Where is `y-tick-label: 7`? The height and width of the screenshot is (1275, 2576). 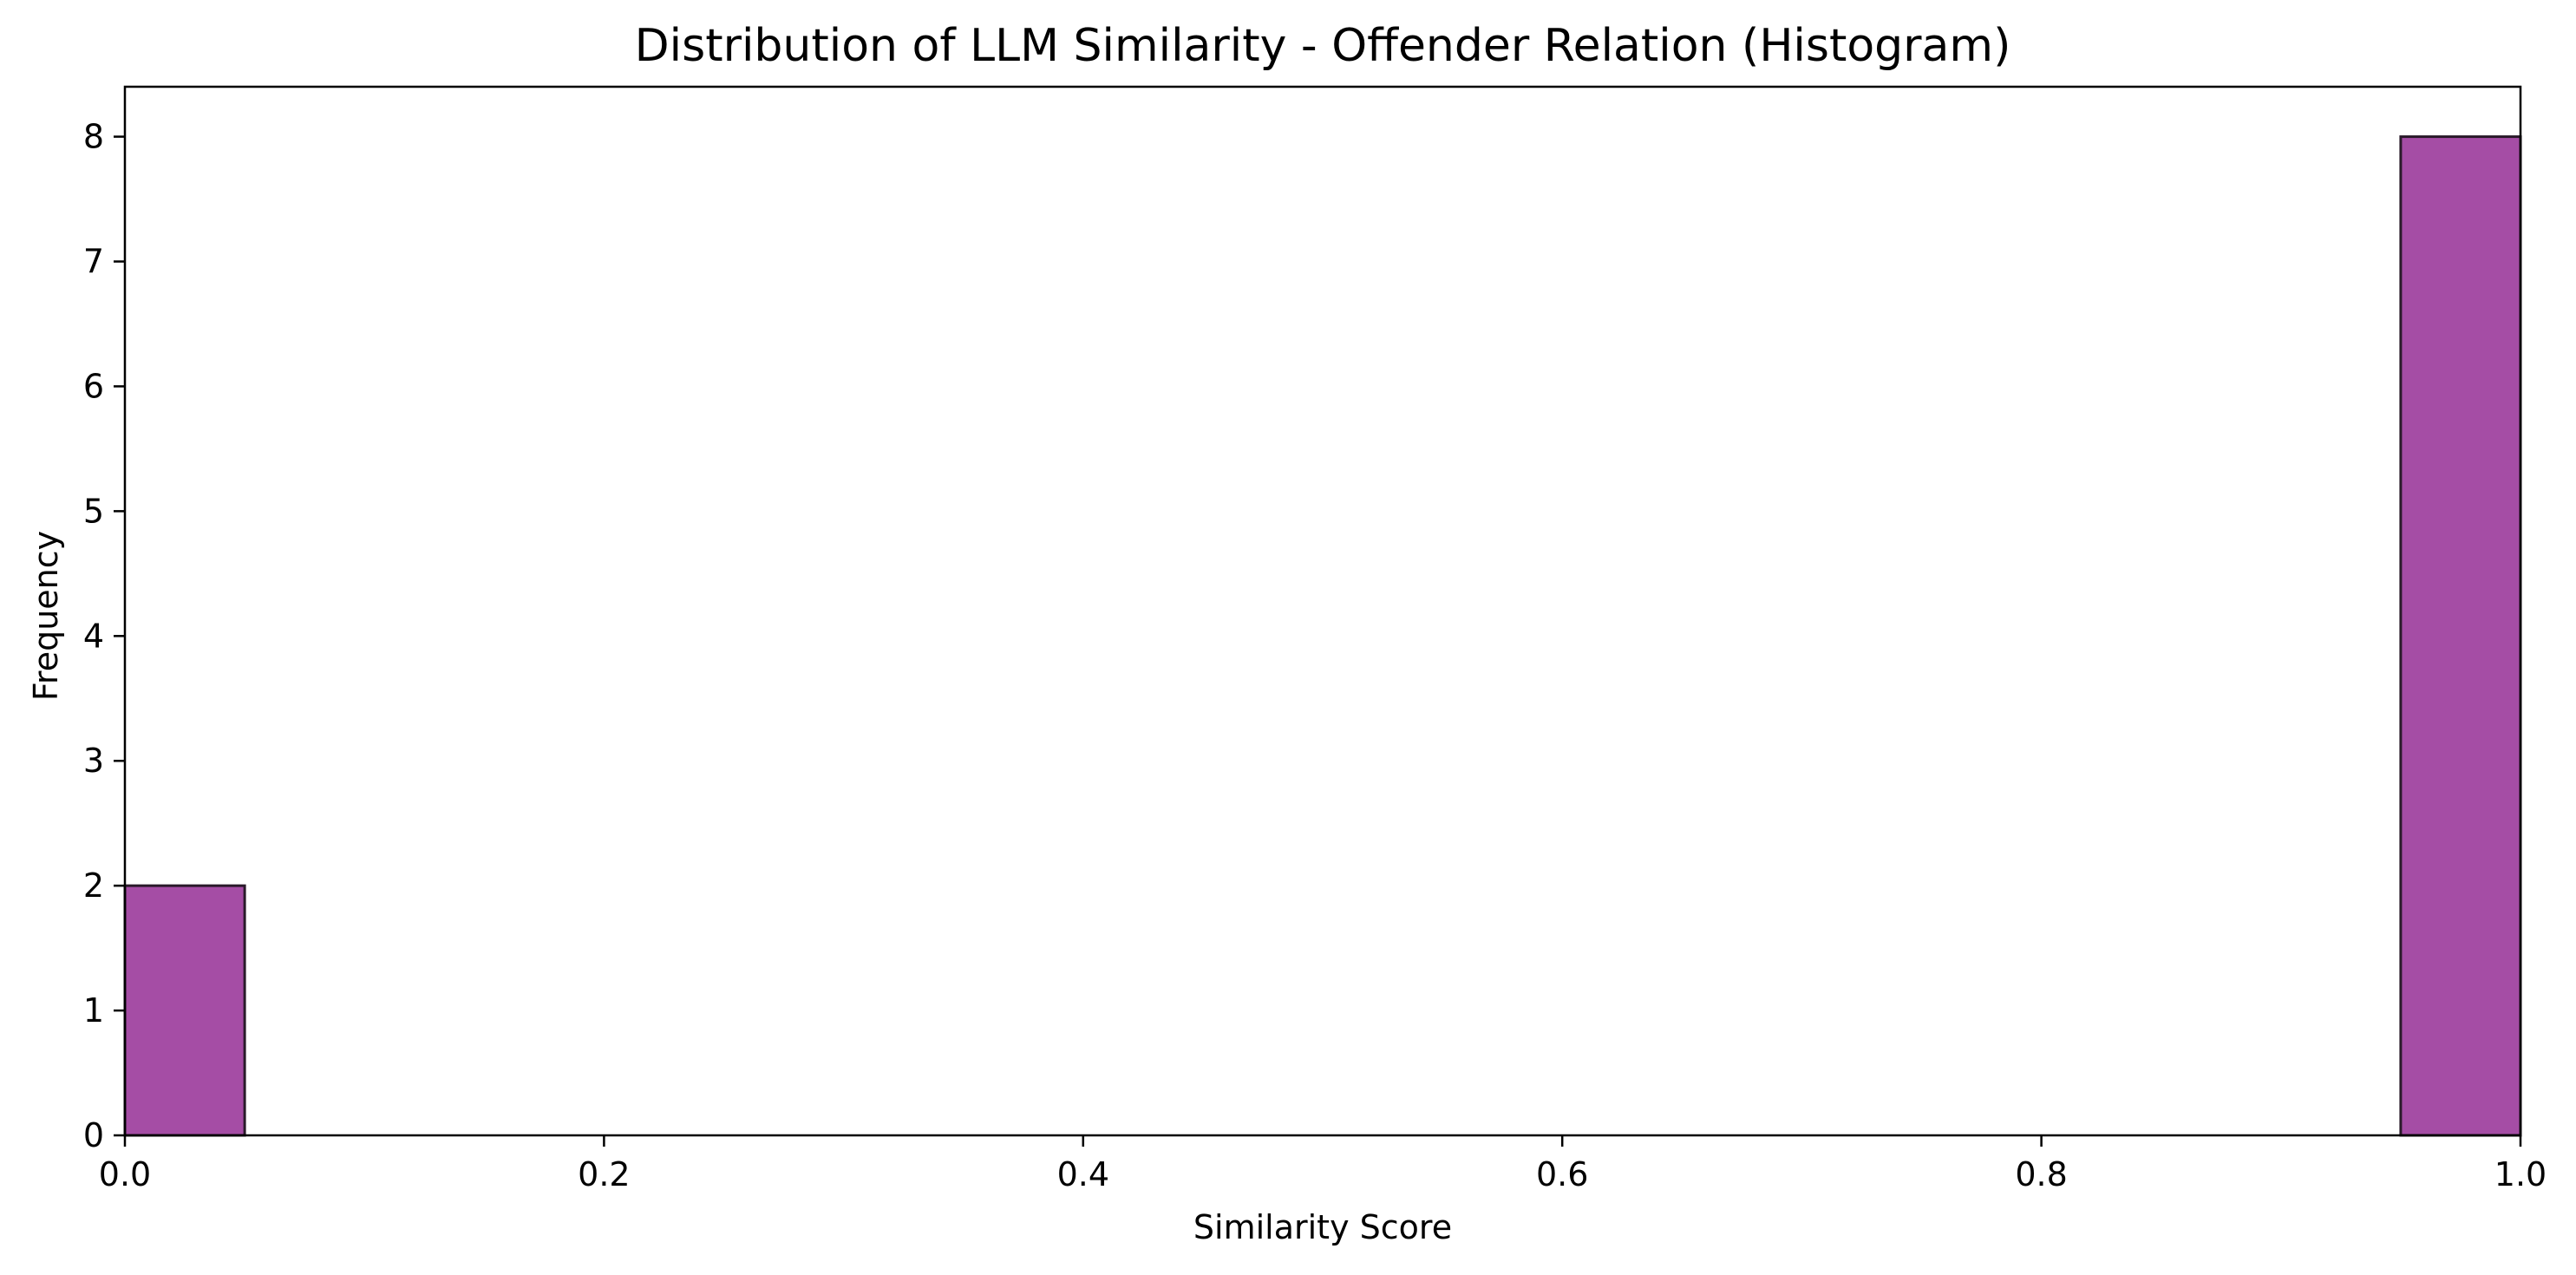
y-tick-label: 7 is located at coordinates (93, 262).